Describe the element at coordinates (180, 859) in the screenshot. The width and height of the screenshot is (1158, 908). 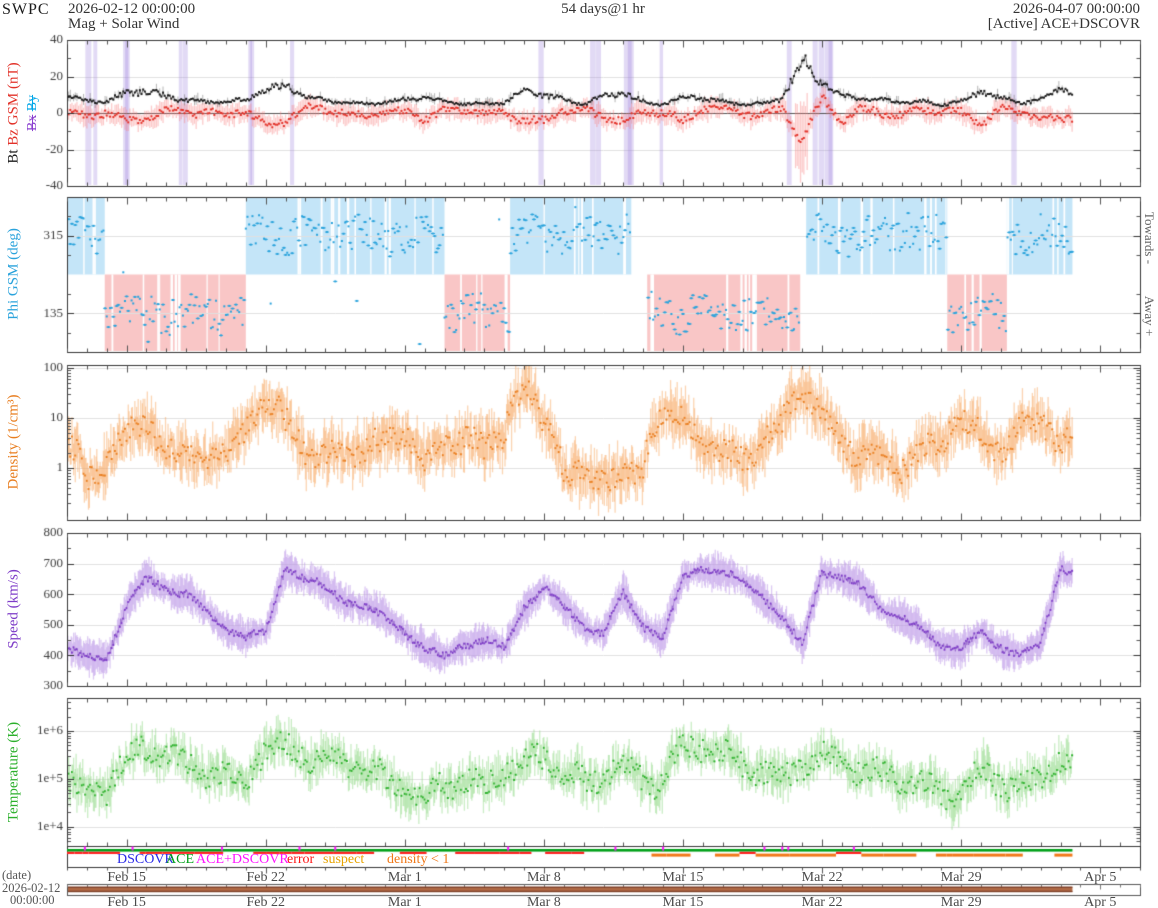
I see `legend-item-ace: ACE` at that location.